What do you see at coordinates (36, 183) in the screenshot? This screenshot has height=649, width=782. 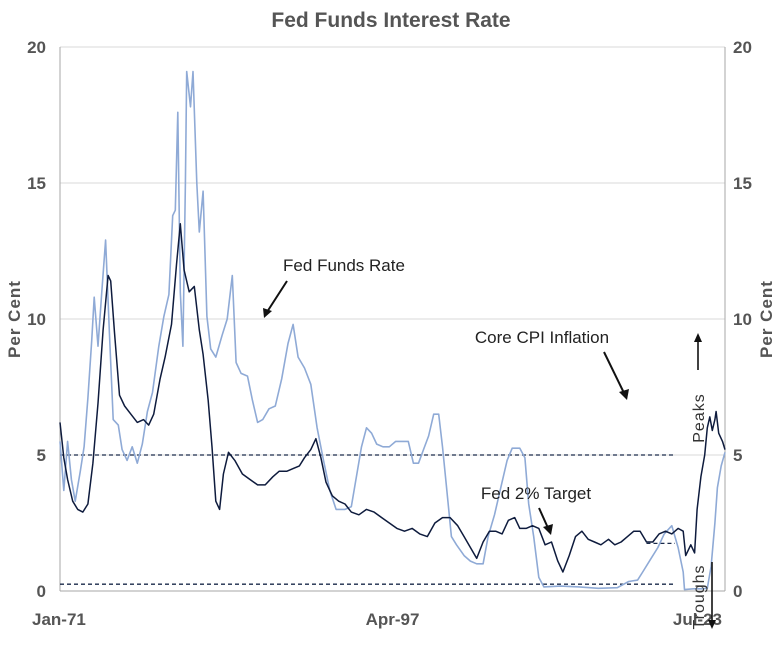 I see `y-tick-label-left: 15` at bounding box center [36, 183].